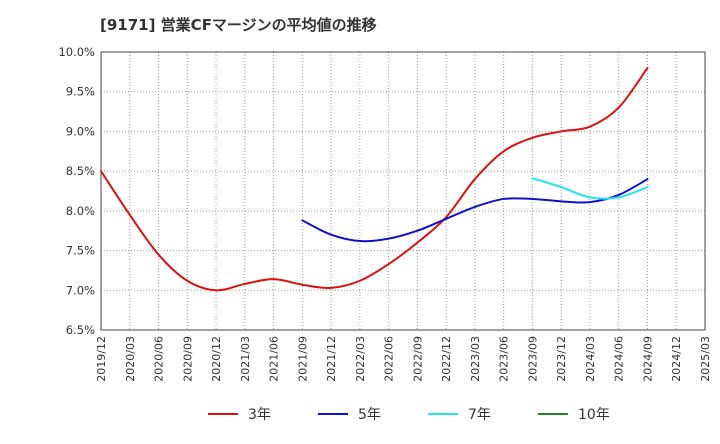 This screenshot has height=444, width=720. What do you see at coordinates (594, 415) in the screenshot?
I see `legend-label: 10年` at bounding box center [594, 415].